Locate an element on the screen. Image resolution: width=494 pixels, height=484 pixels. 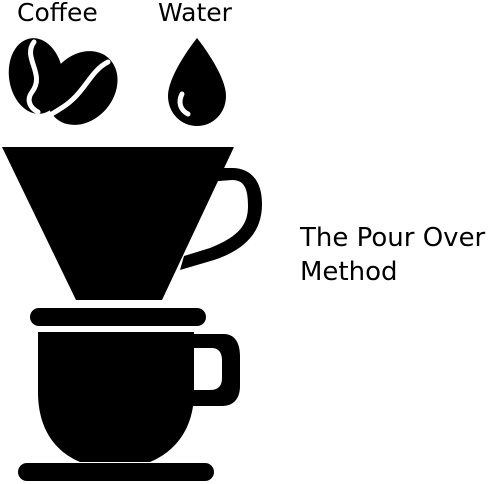
water-label: Water is located at coordinates (195, 13).